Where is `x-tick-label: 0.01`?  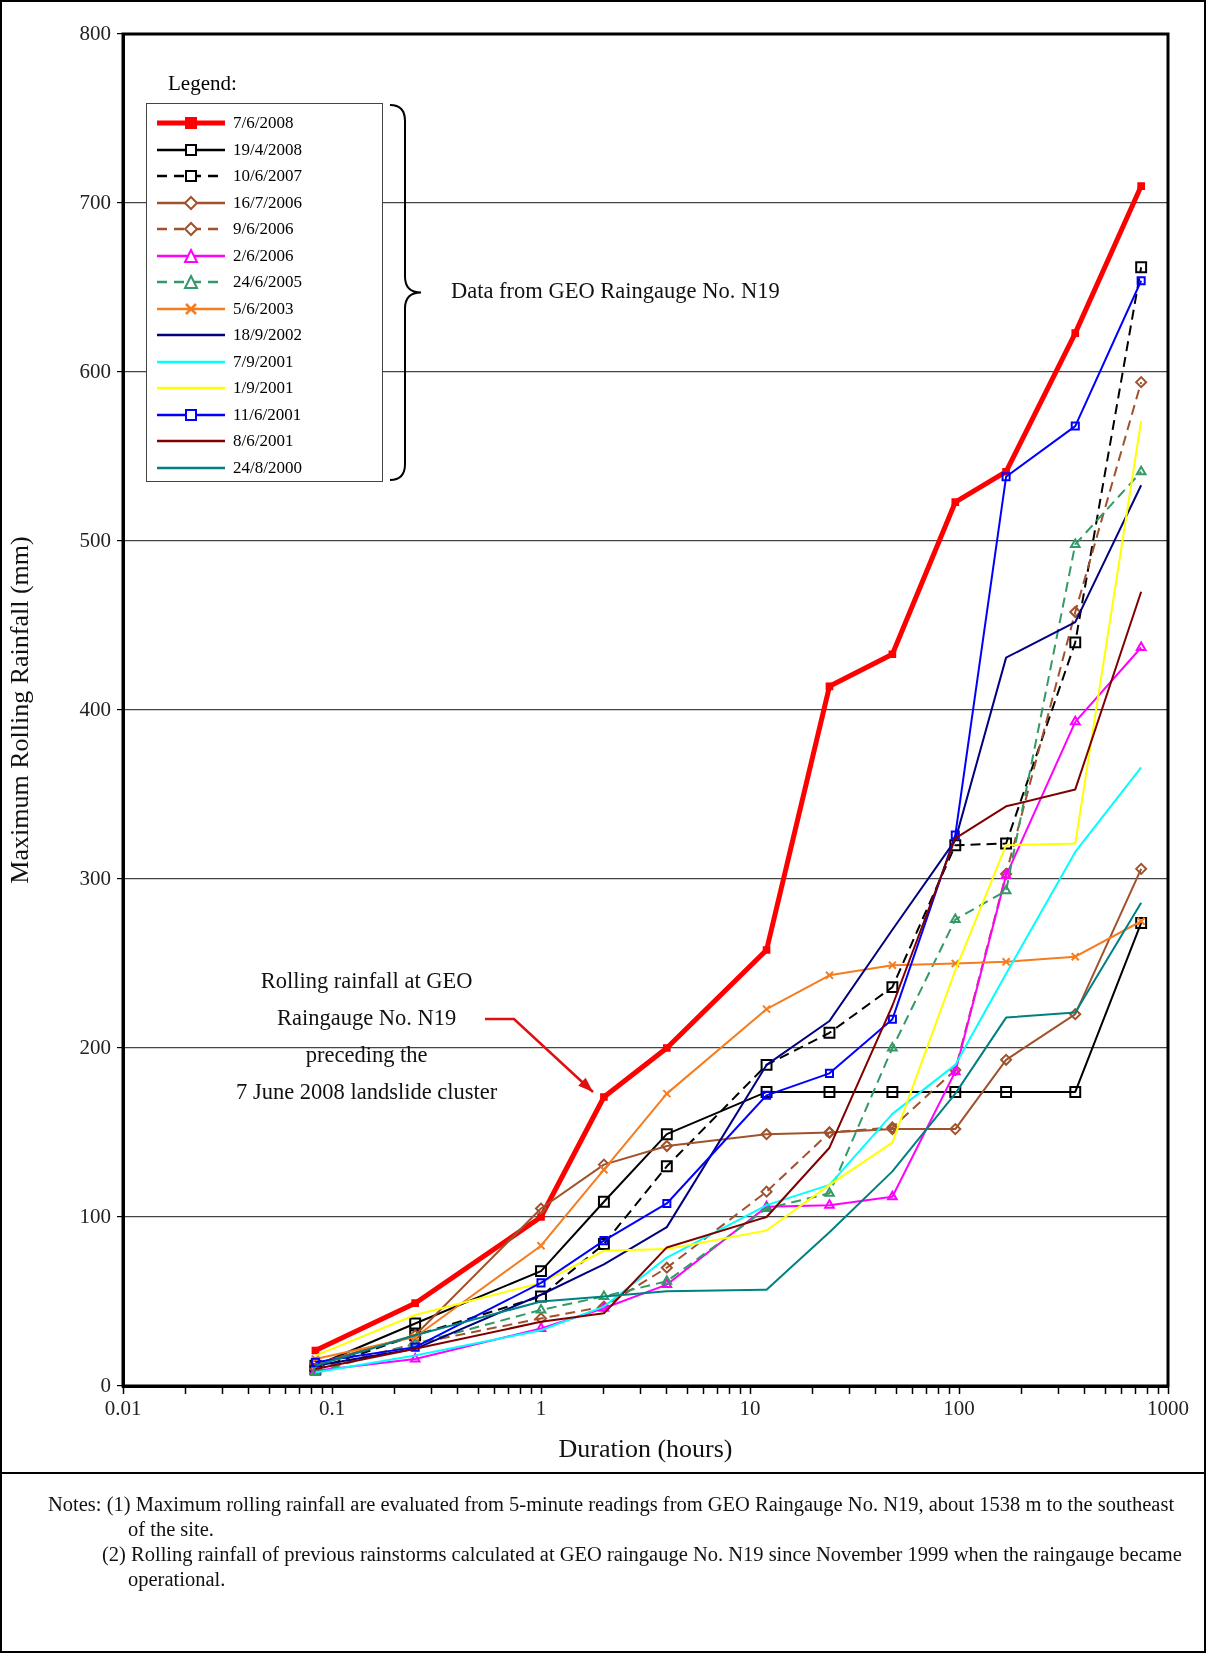 x-tick-label: 0.01 is located at coordinates (123, 1408).